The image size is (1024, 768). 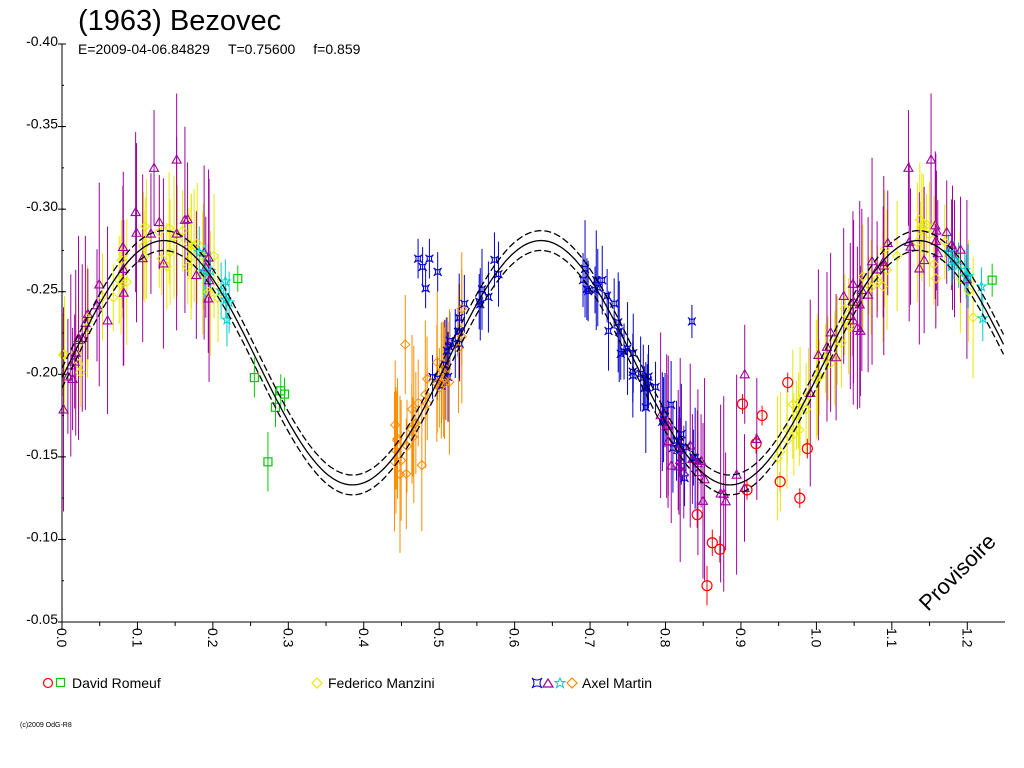 I want to click on x-tick-label: 0.5, so click(x=439, y=638).